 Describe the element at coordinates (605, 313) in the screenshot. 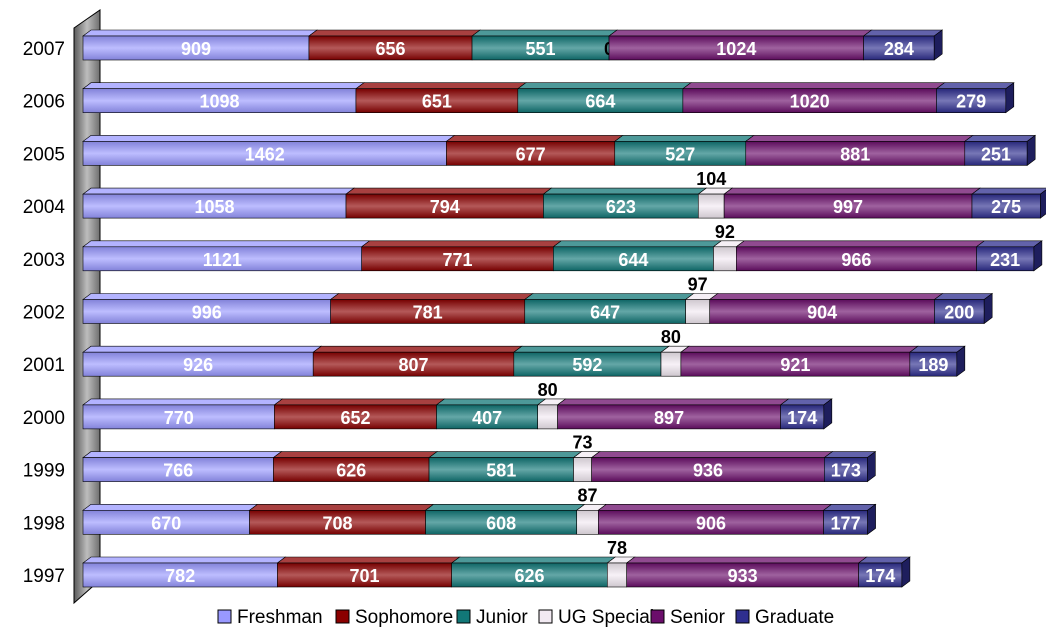

I see `data-label-2002-junior: 647` at that location.